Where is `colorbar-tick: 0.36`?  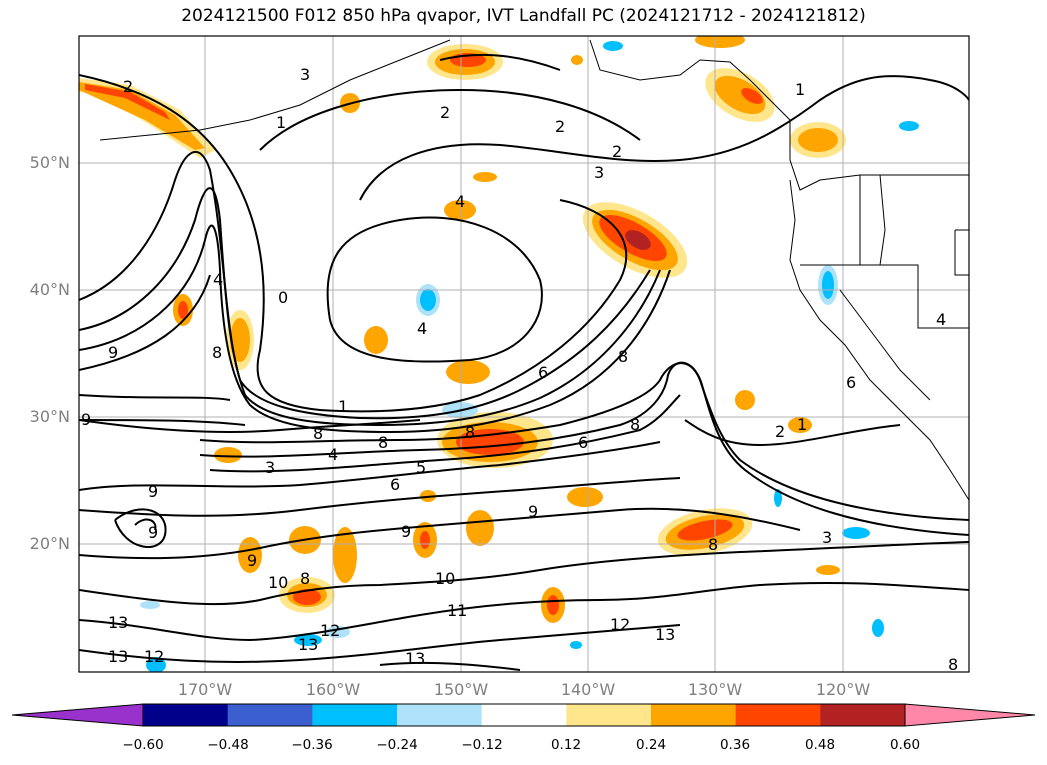
colorbar-tick: 0.36 is located at coordinates (735, 745).